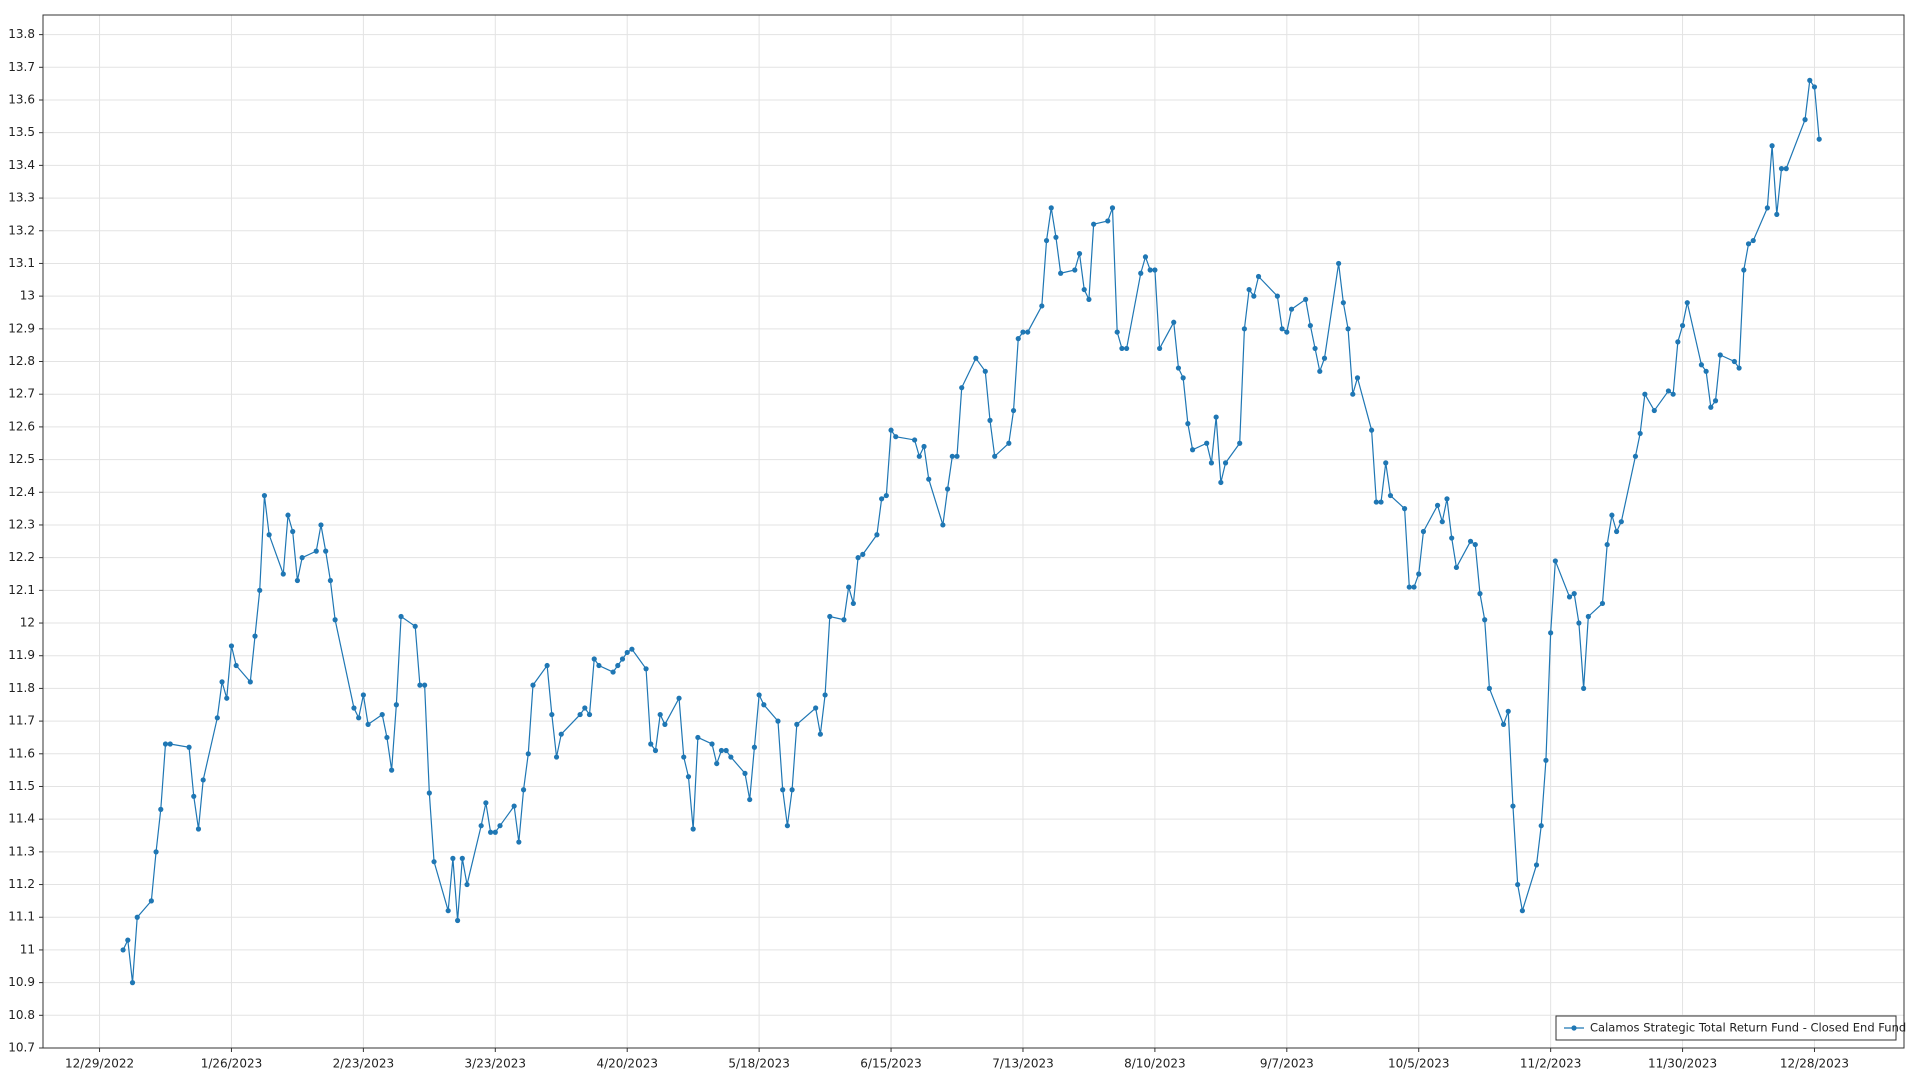 Image resolution: width=1920 pixels, height=1080 pixels. What do you see at coordinates (21, 851) in the screenshot?
I see `y-tick-label: 11.3` at bounding box center [21, 851].